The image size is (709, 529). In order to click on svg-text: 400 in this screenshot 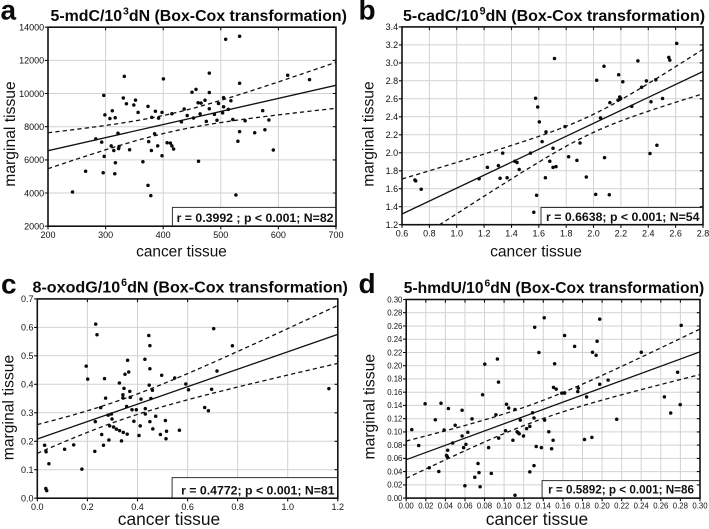, I will do `click(163, 235)`.